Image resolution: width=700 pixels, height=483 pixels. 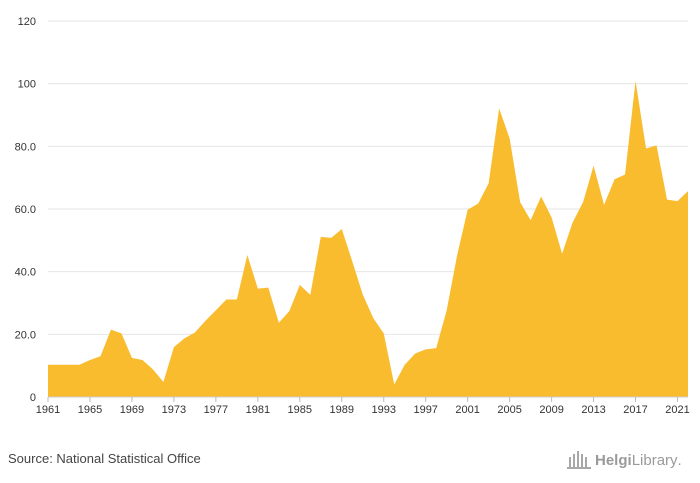 What do you see at coordinates (258, 410) in the screenshot?
I see `x-tick-label: 1981` at bounding box center [258, 410].